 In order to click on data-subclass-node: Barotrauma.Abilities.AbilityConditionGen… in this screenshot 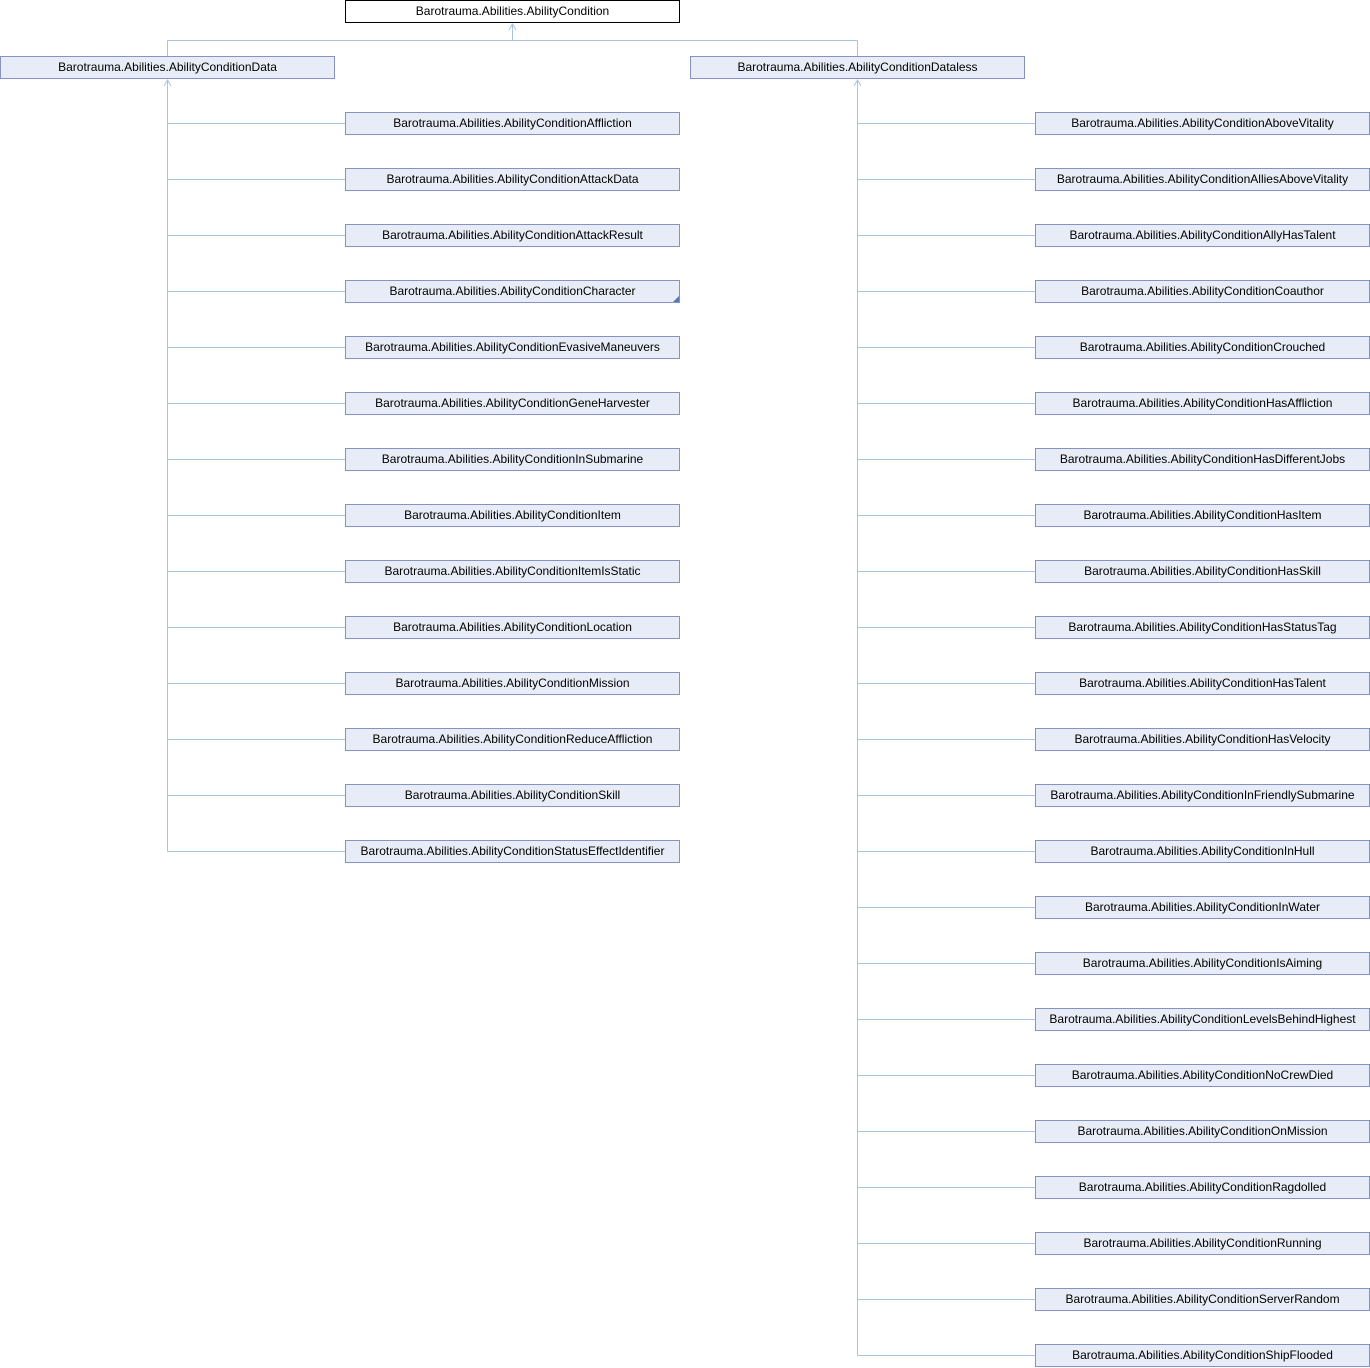, I will do `click(512, 403)`.